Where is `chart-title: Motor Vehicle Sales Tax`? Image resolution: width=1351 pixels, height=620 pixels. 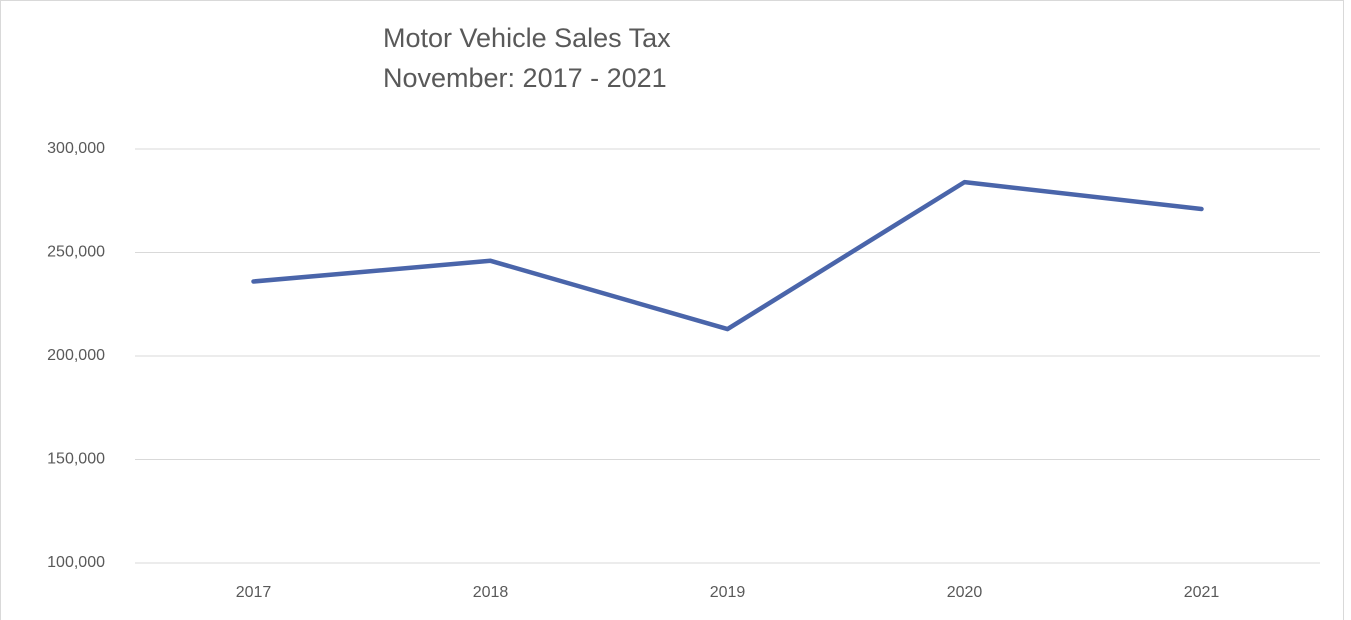 chart-title: Motor Vehicle Sales Tax is located at coordinates (527, 38).